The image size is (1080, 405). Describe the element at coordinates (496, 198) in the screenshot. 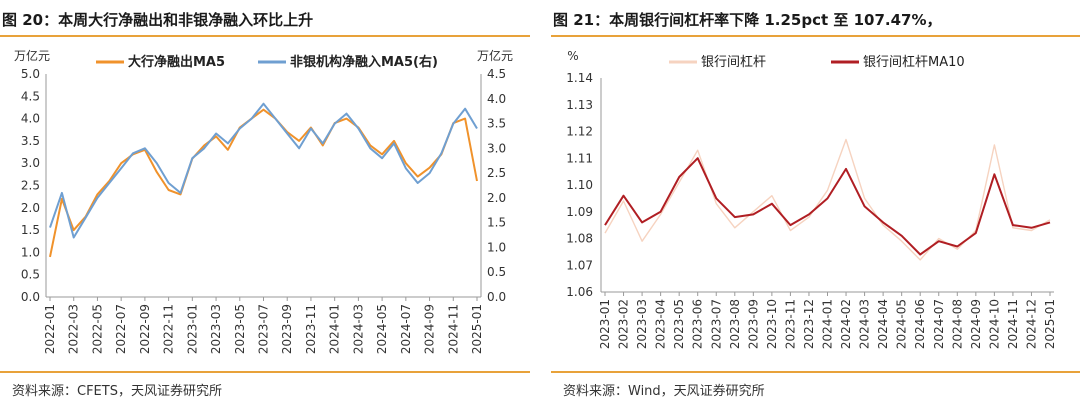

I see `y-tick-label-right: 2.0` at that location.